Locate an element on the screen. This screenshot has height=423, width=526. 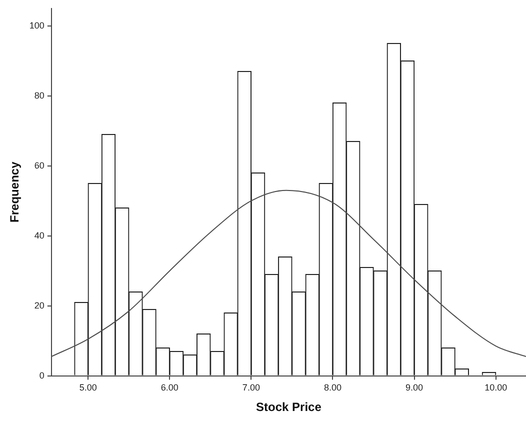
y-tick-label: 0 is located at coordinates (41, 375).